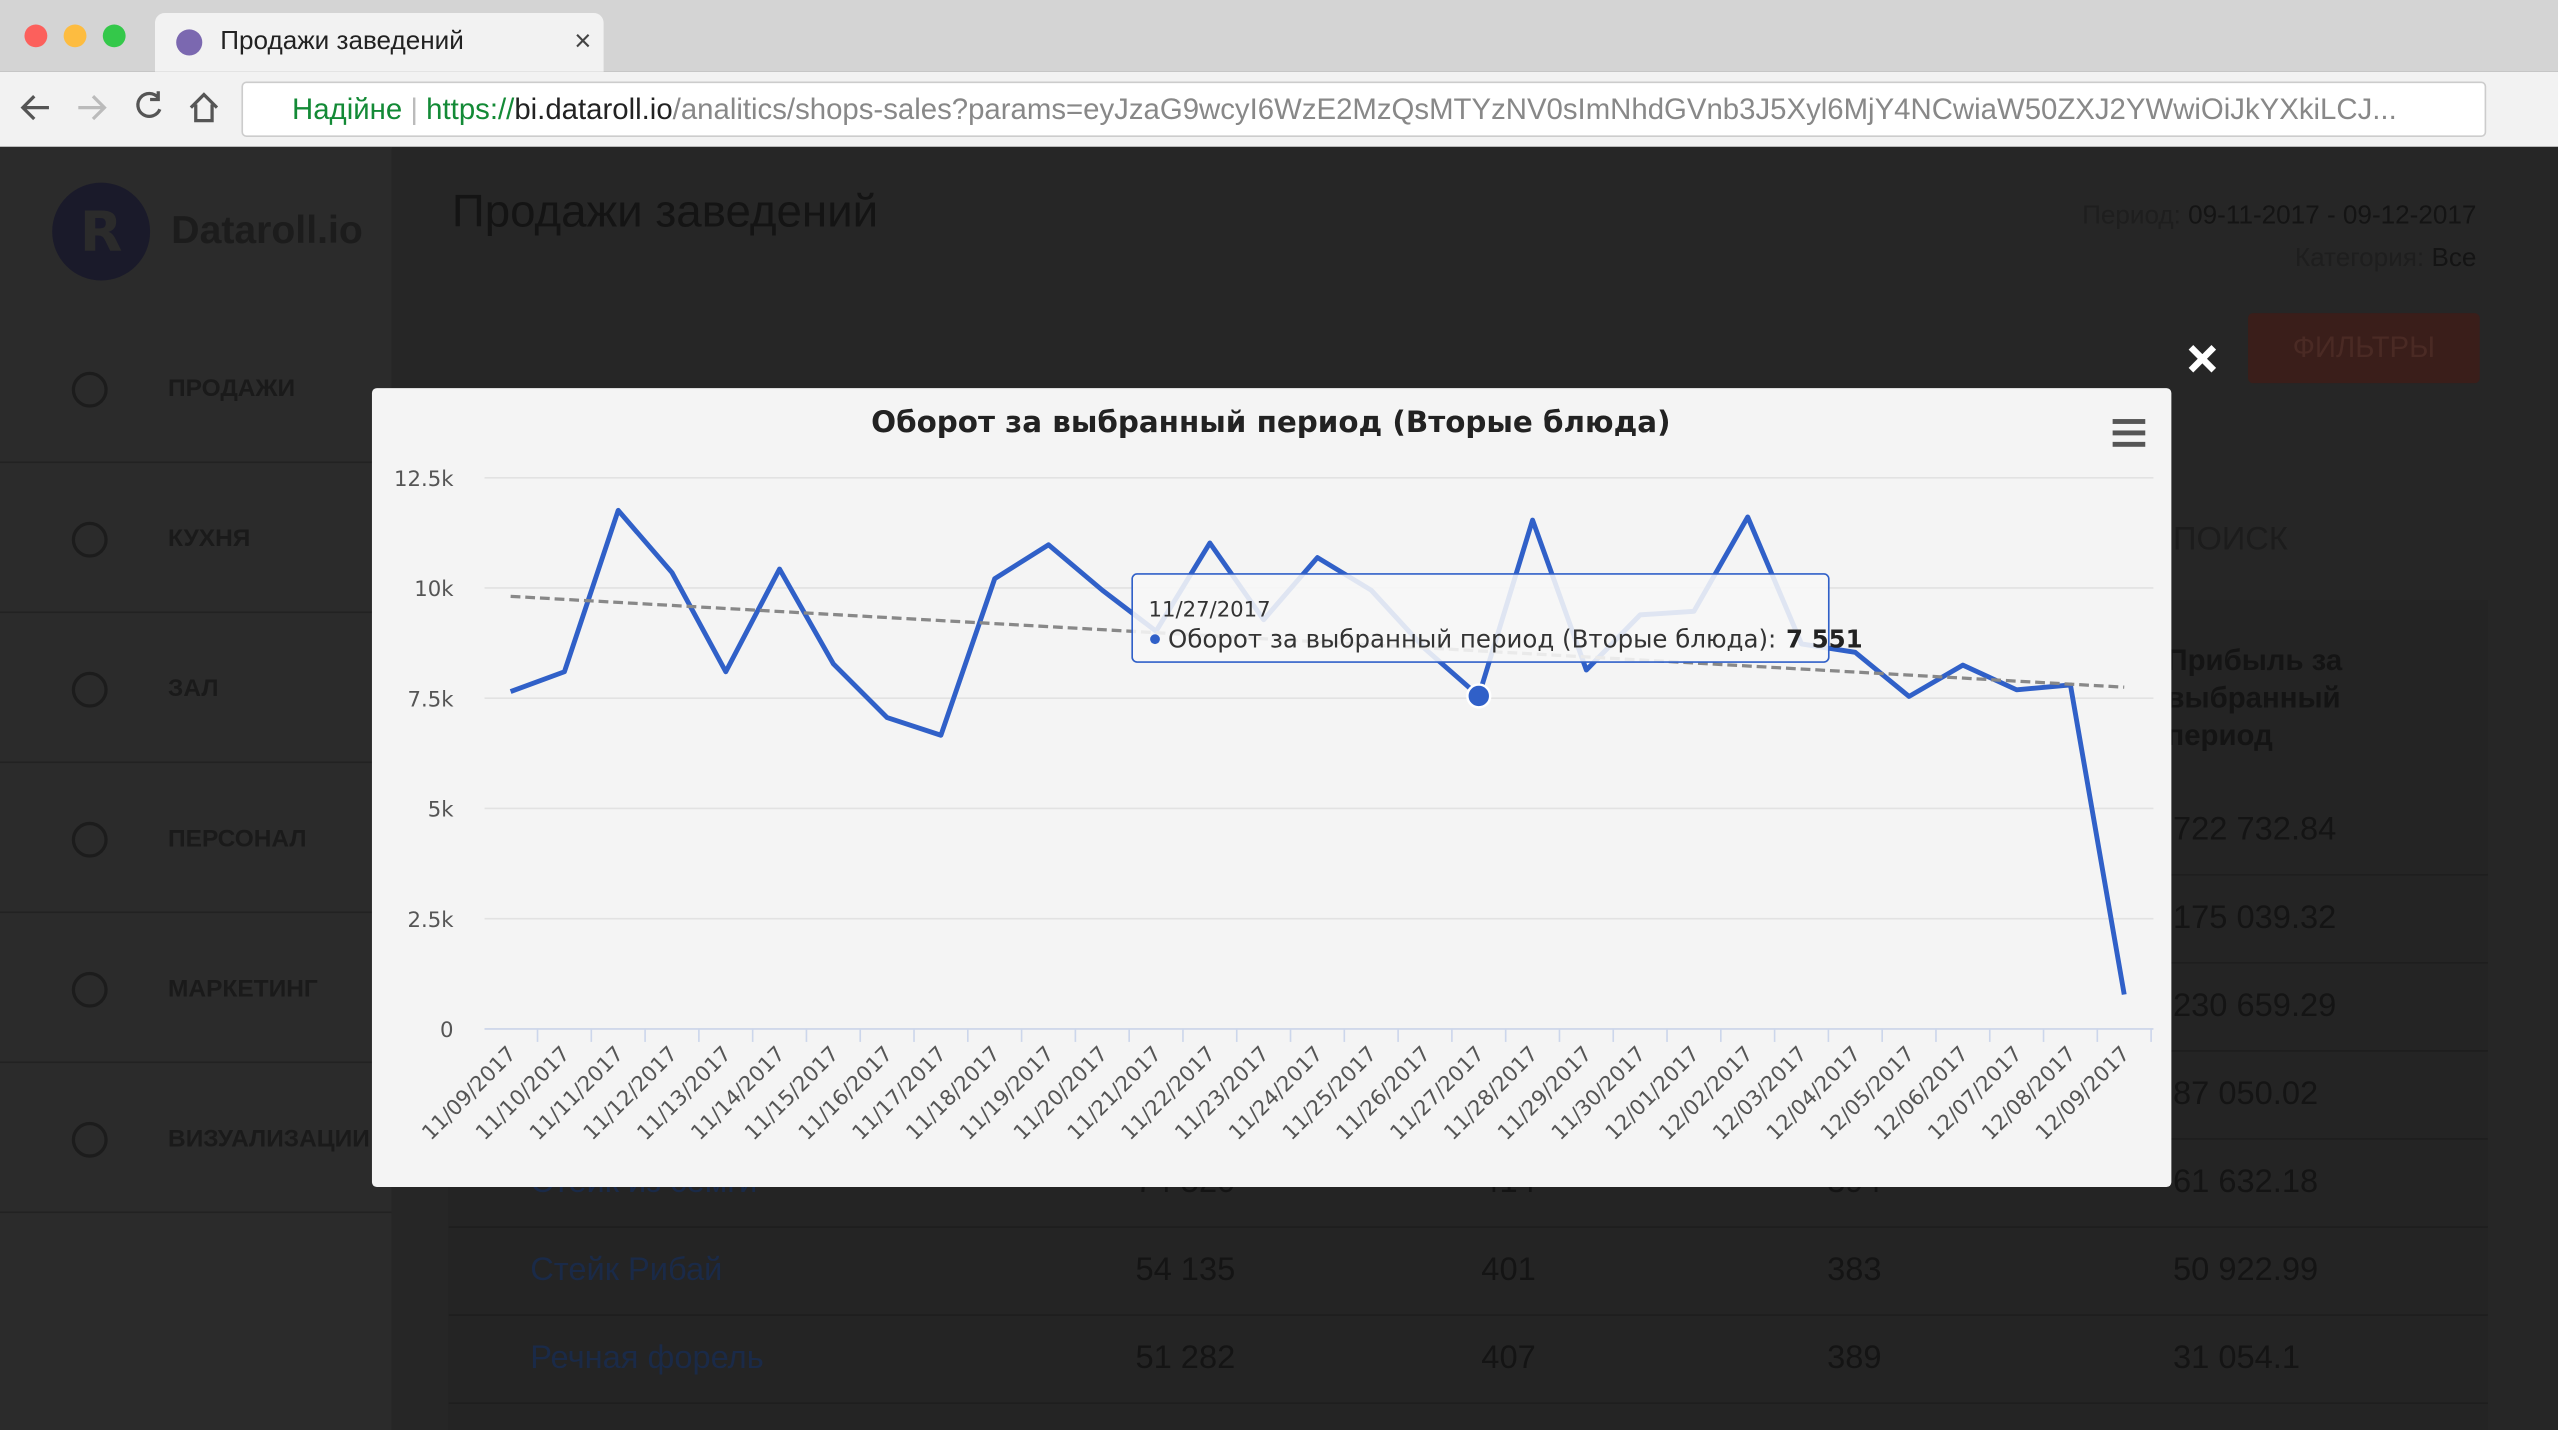 Image resolution: width=2558 pixels, height=1430 pixels. Describe the element at coordinates (431, 698) in the screenshot. I see `y-tick-label: 7.5k` at that location.